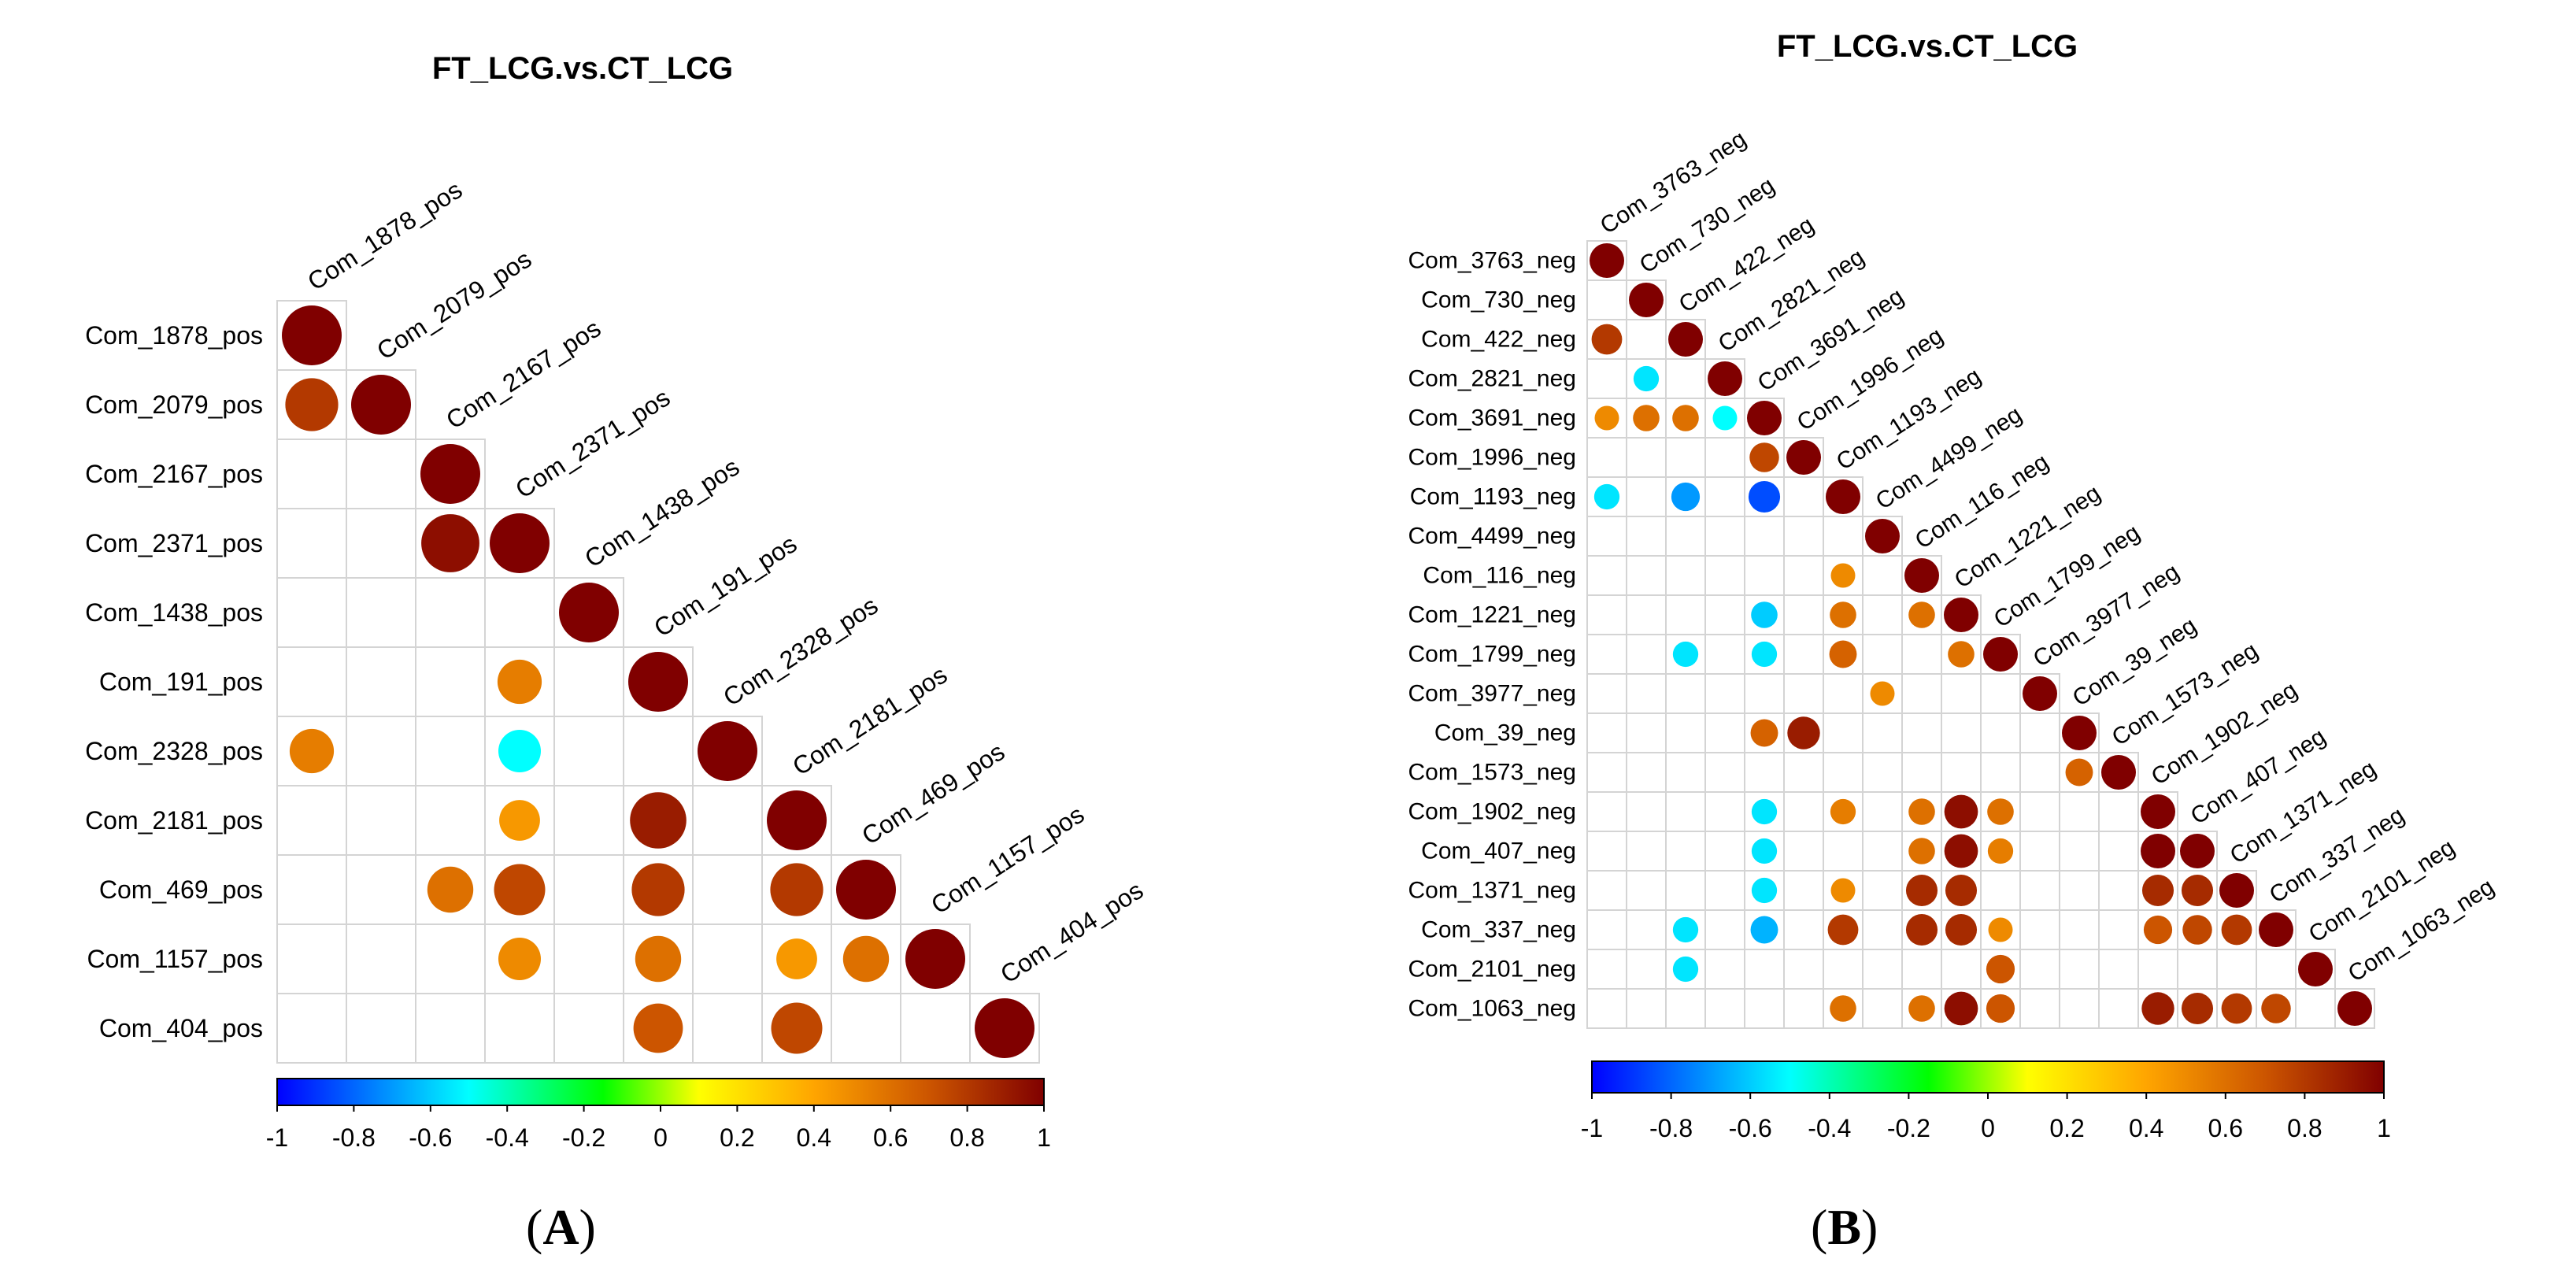 This screenshot has height=1288, width=2576. What do you see at coordinates (1492, 537) in the screenshot?
I see `row-label: Com_4499_neg` at bounding box center [1492, 537].